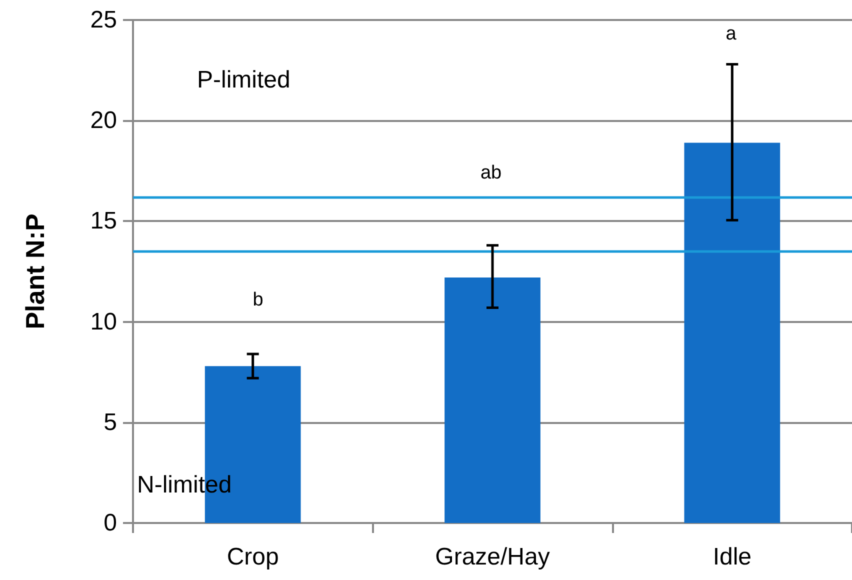  I want to click on y-tick-label: 25, so click(103, 20).